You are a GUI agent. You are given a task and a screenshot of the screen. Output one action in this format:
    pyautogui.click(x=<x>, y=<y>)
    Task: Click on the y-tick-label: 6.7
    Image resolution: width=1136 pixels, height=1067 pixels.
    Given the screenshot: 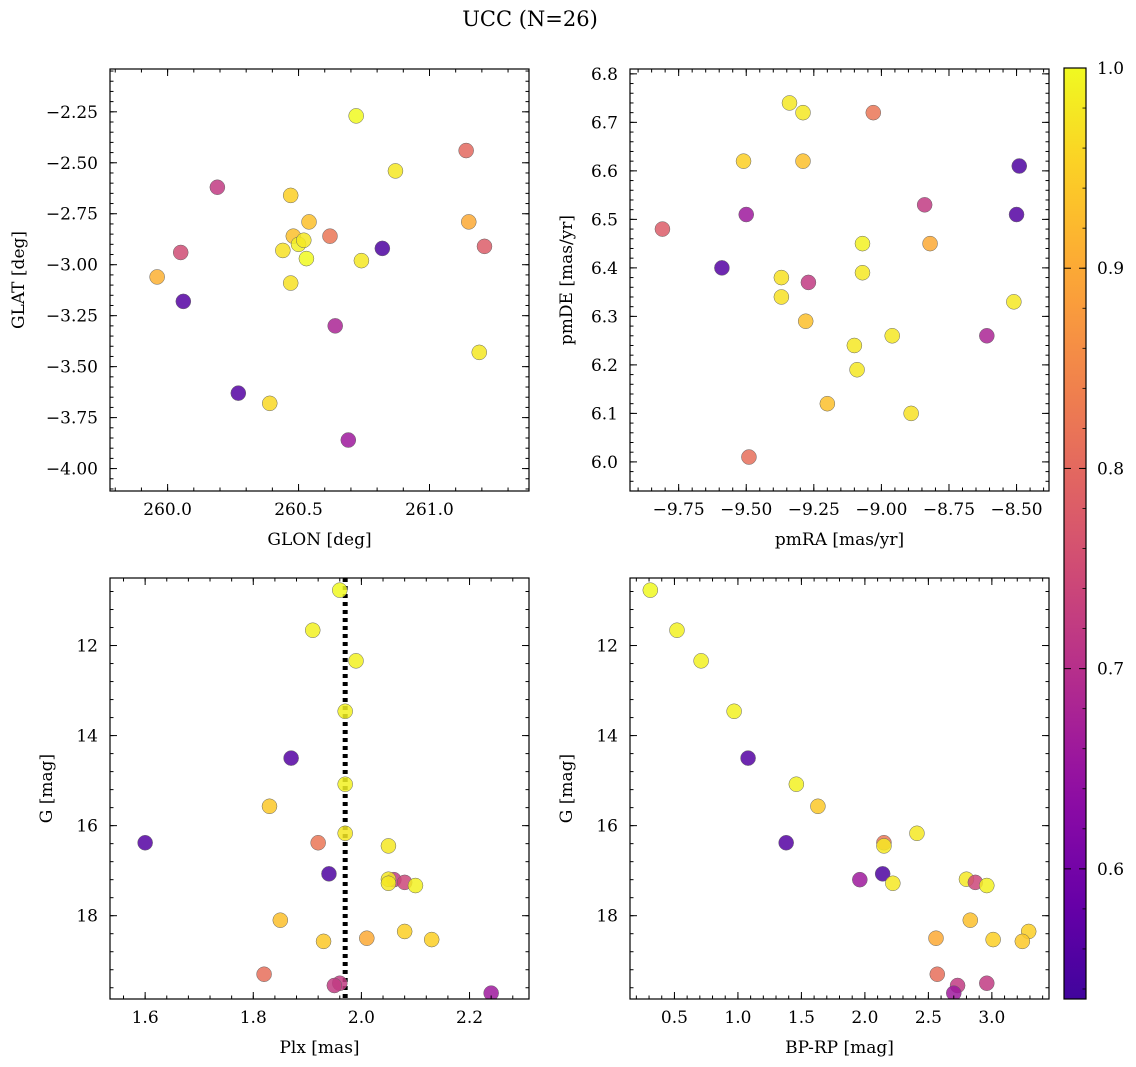 What is the action you would take?
    pyautogui.click(x=604, y=123)
    